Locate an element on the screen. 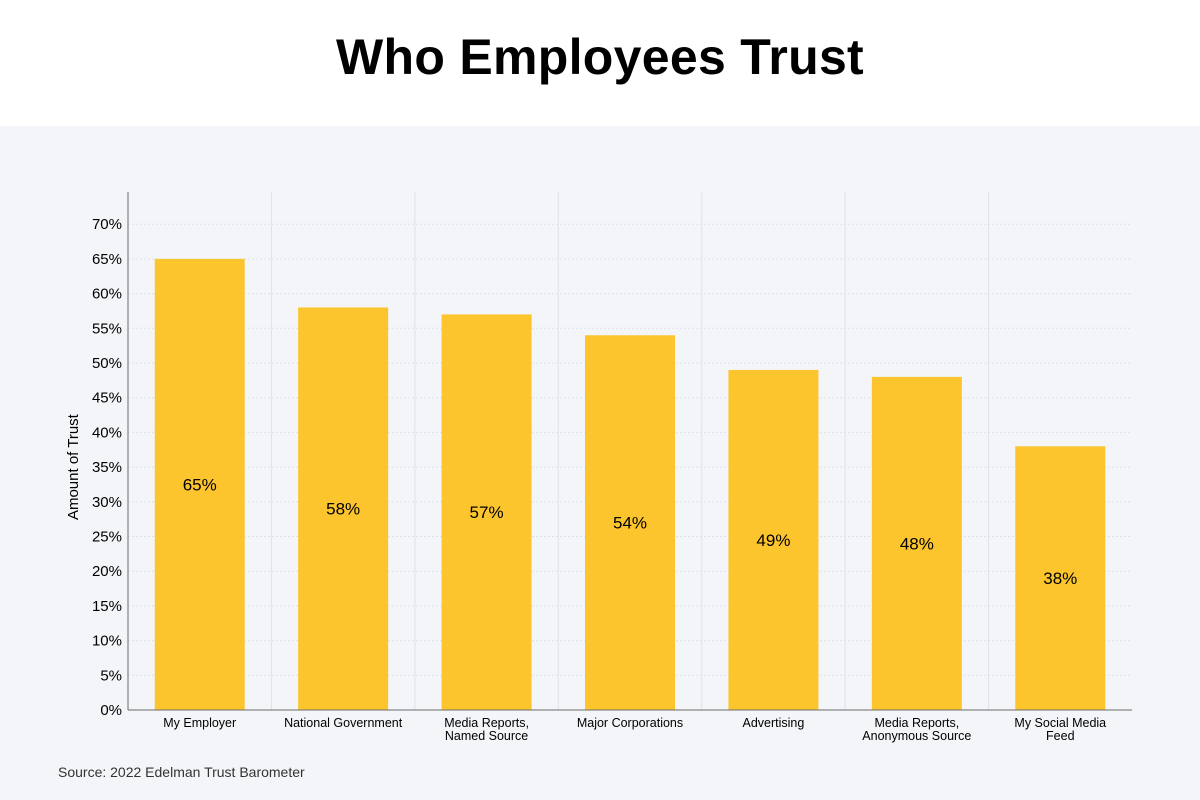 The width and height of the screenshot is (1200, 800). bar-value-label: 54% is located at coordinates (630, 523).